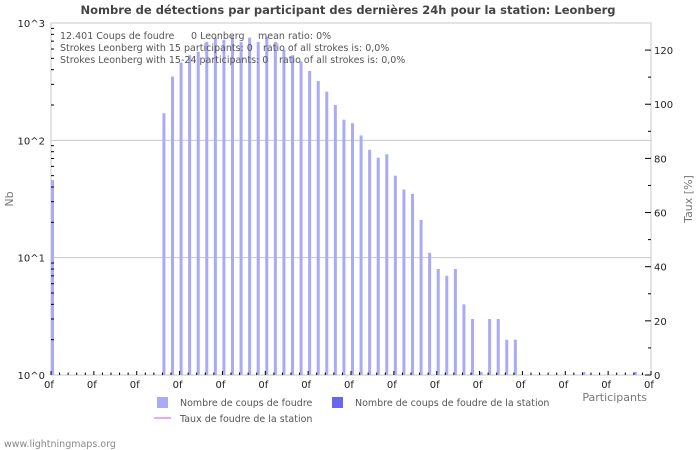 The width and height of the screenshot is (700, 450). I want to click on y-right-tick-label: 60, so click(660, 214).